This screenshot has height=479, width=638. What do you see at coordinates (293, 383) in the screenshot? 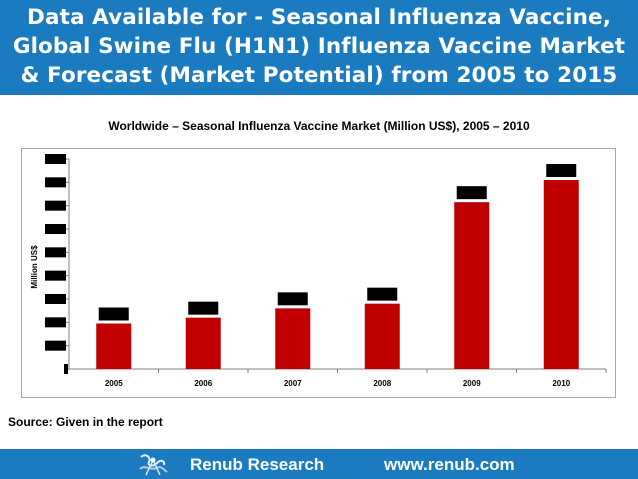
I see `x-tick-label-2007: 2007` at bounding box center [293, 383].